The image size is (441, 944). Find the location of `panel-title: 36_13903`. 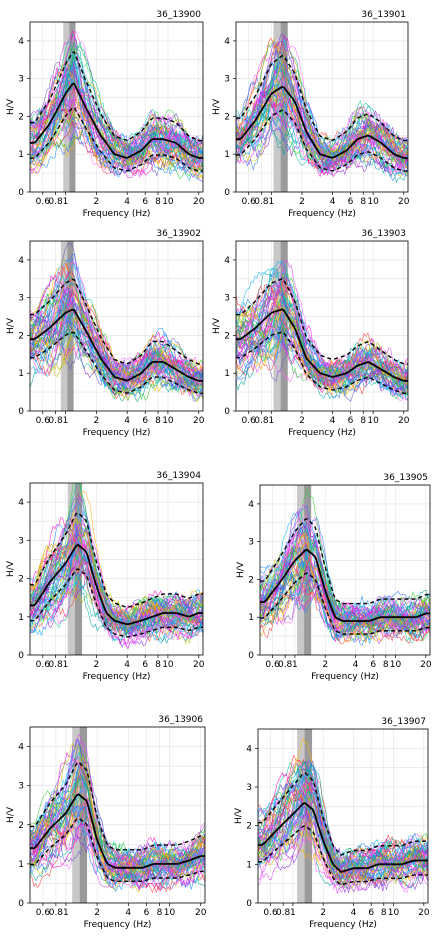

panel-title: 36_13903 is located at coordinates (383, 234).